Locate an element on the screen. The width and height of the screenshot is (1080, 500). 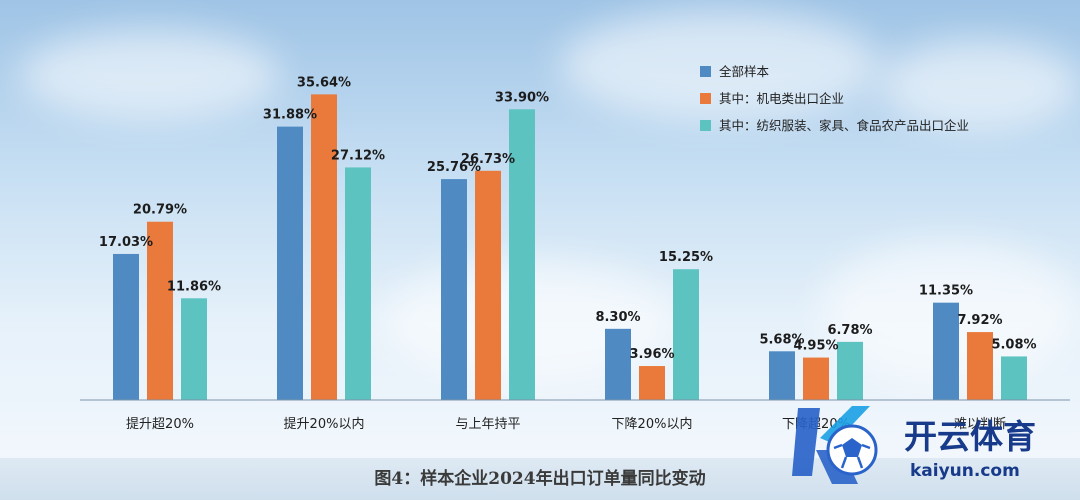
bar-value-label: 5.68% is located at coordinates (781, 339).